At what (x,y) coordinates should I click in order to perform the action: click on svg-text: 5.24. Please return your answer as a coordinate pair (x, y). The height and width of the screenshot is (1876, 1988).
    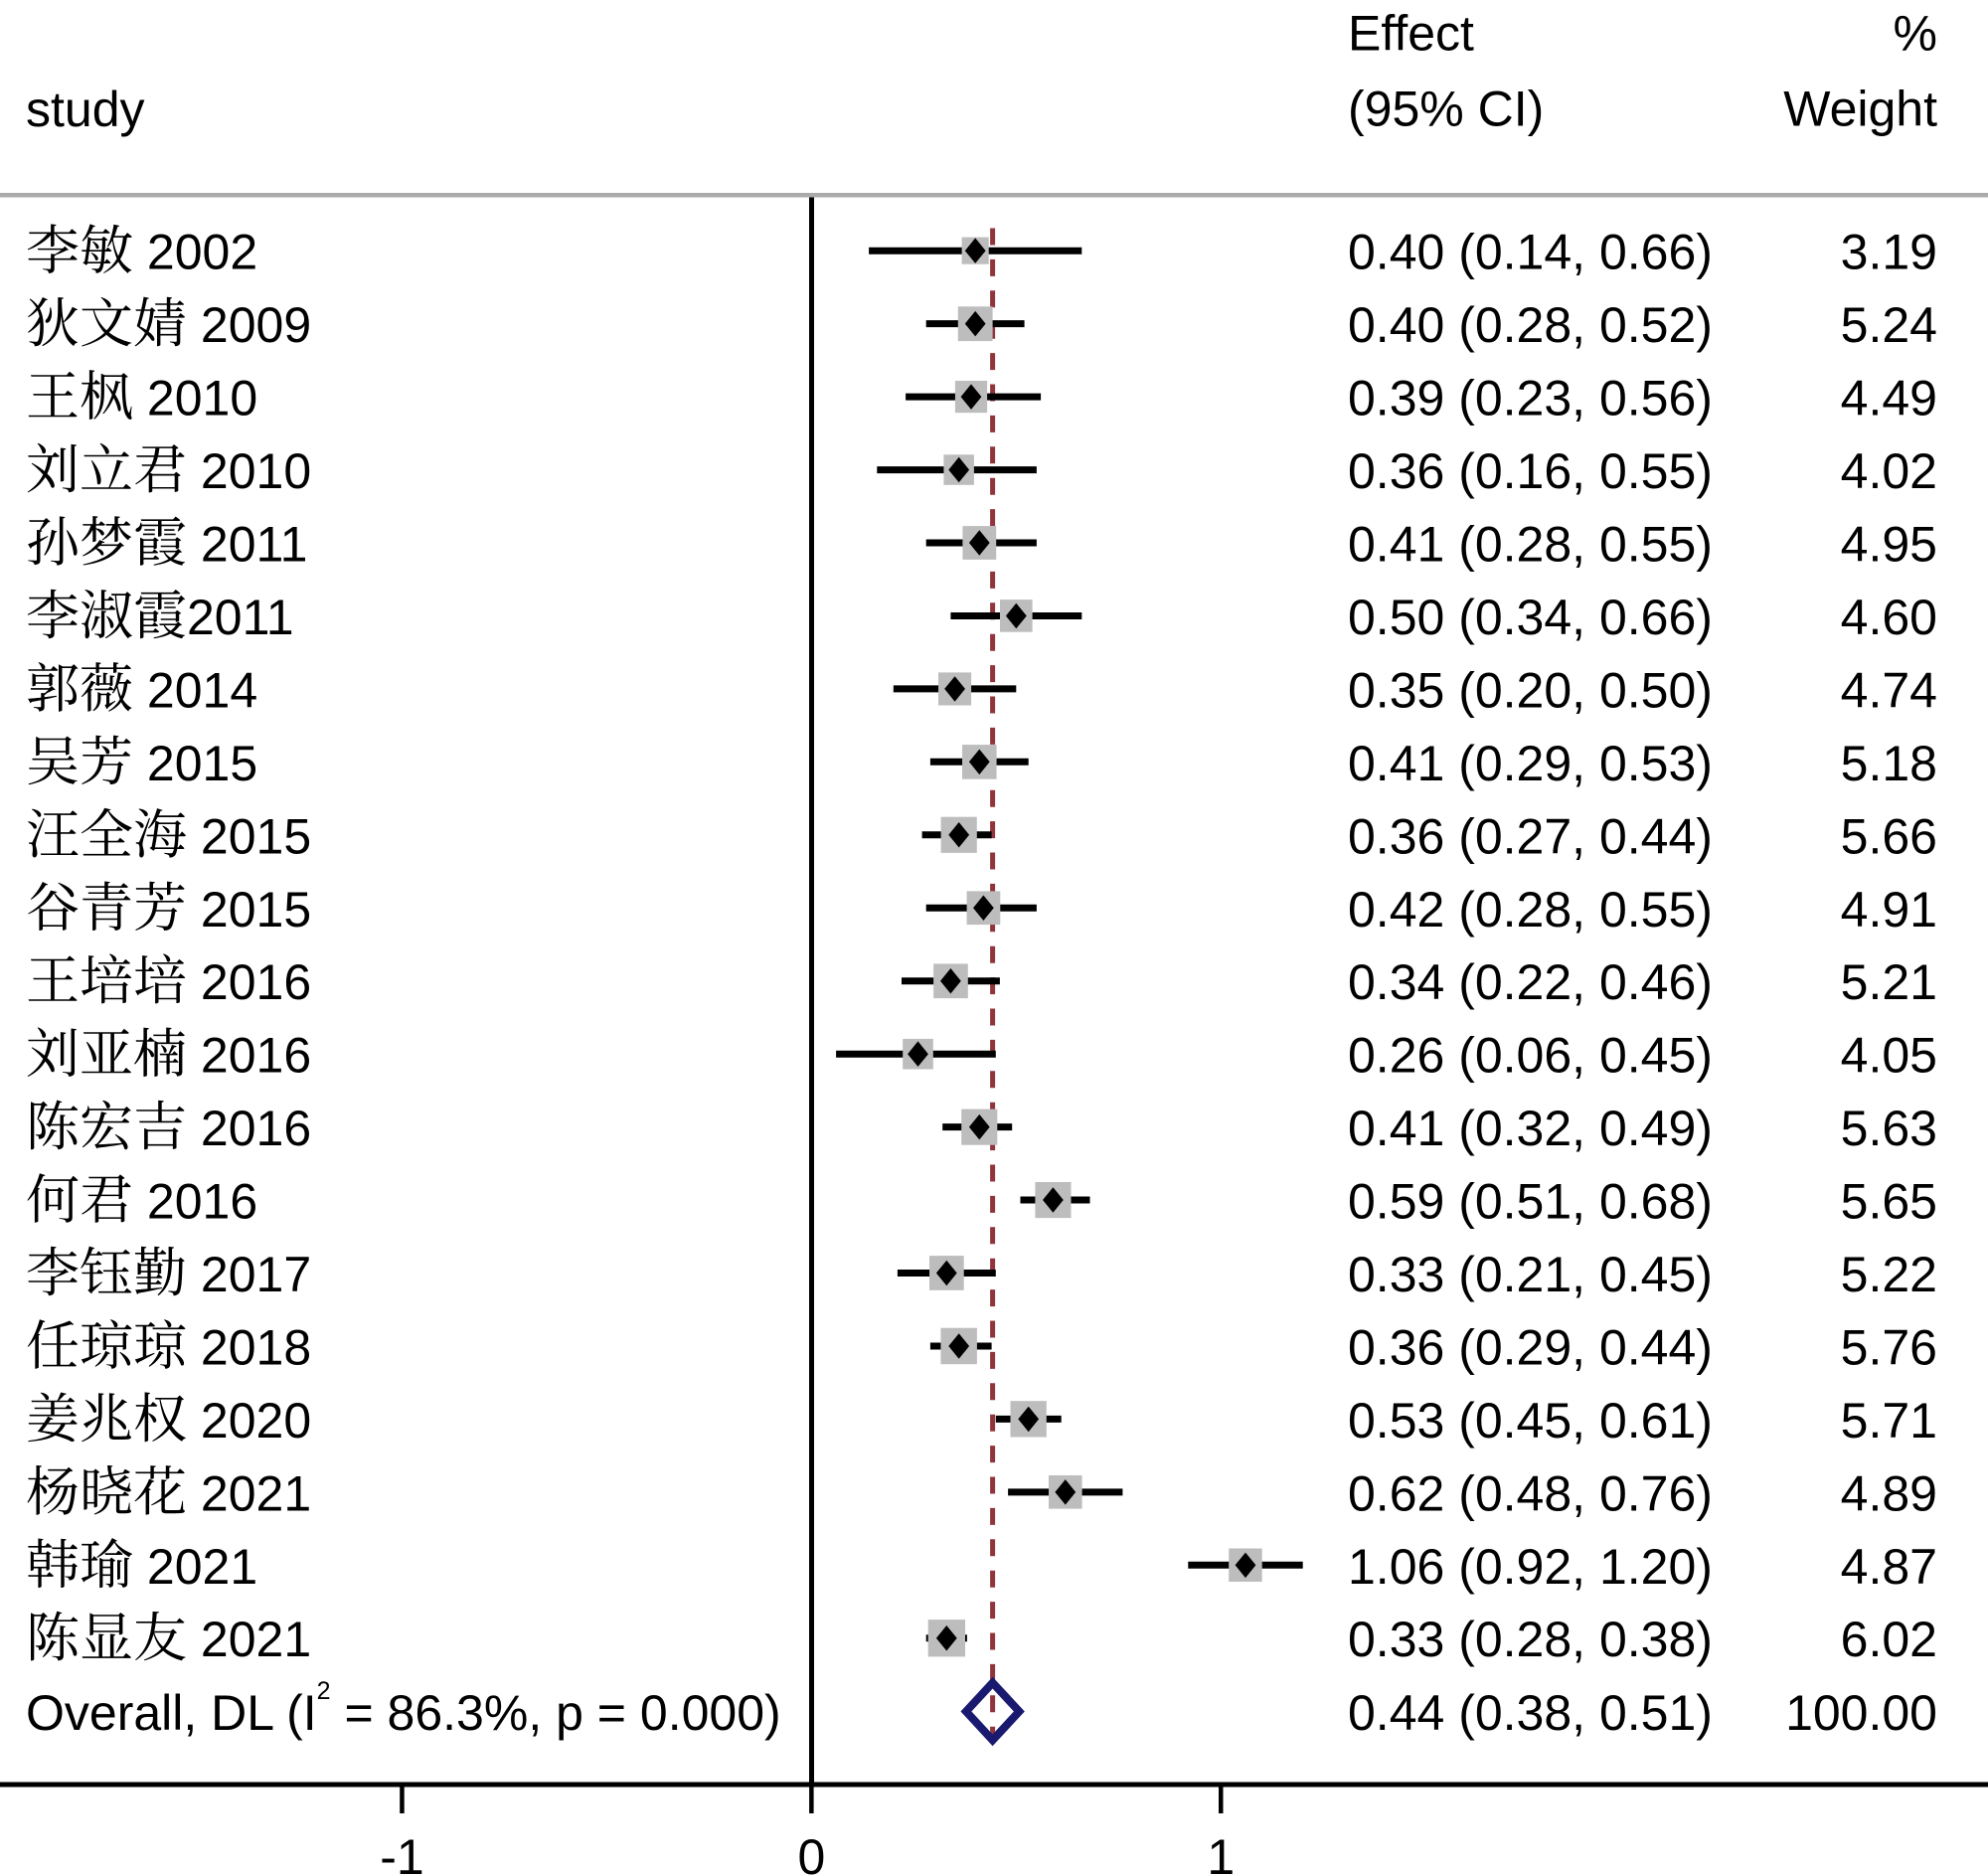
    Looking at the image, I should click on (1889, 325).